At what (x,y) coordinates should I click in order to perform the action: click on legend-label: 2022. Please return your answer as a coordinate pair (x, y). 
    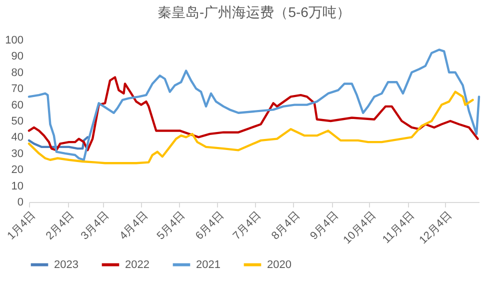
    Looking at the image, I should click on (137, 264).